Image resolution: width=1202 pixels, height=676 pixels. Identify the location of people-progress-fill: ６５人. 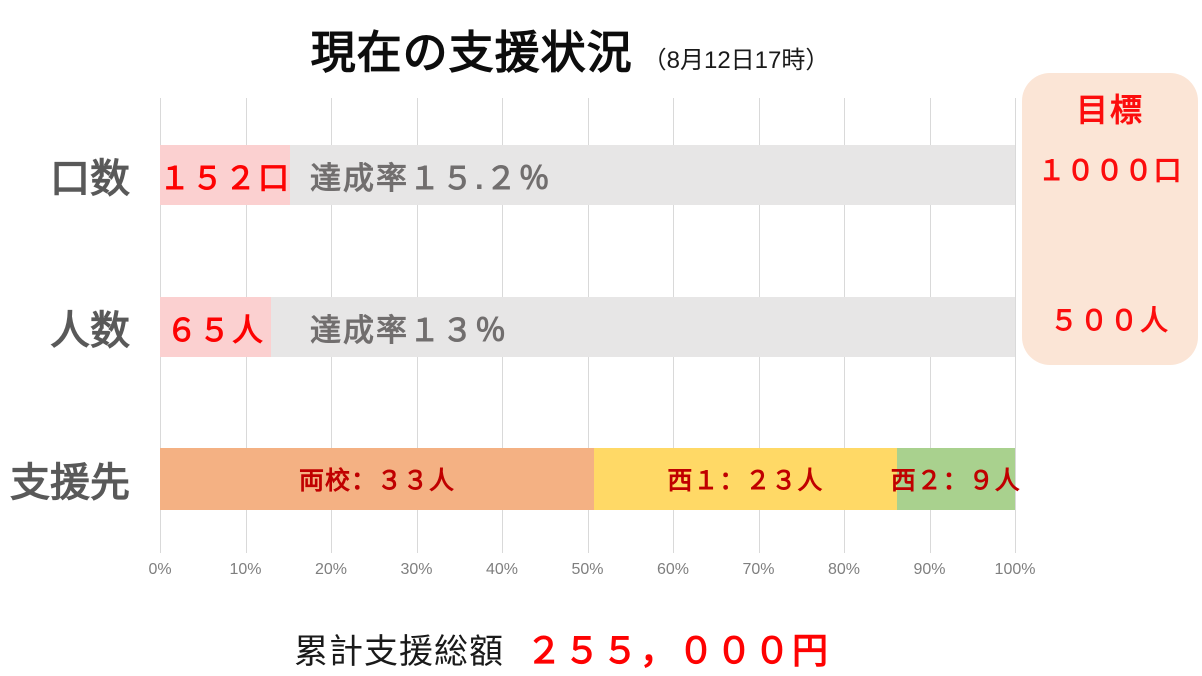
(216, 327).